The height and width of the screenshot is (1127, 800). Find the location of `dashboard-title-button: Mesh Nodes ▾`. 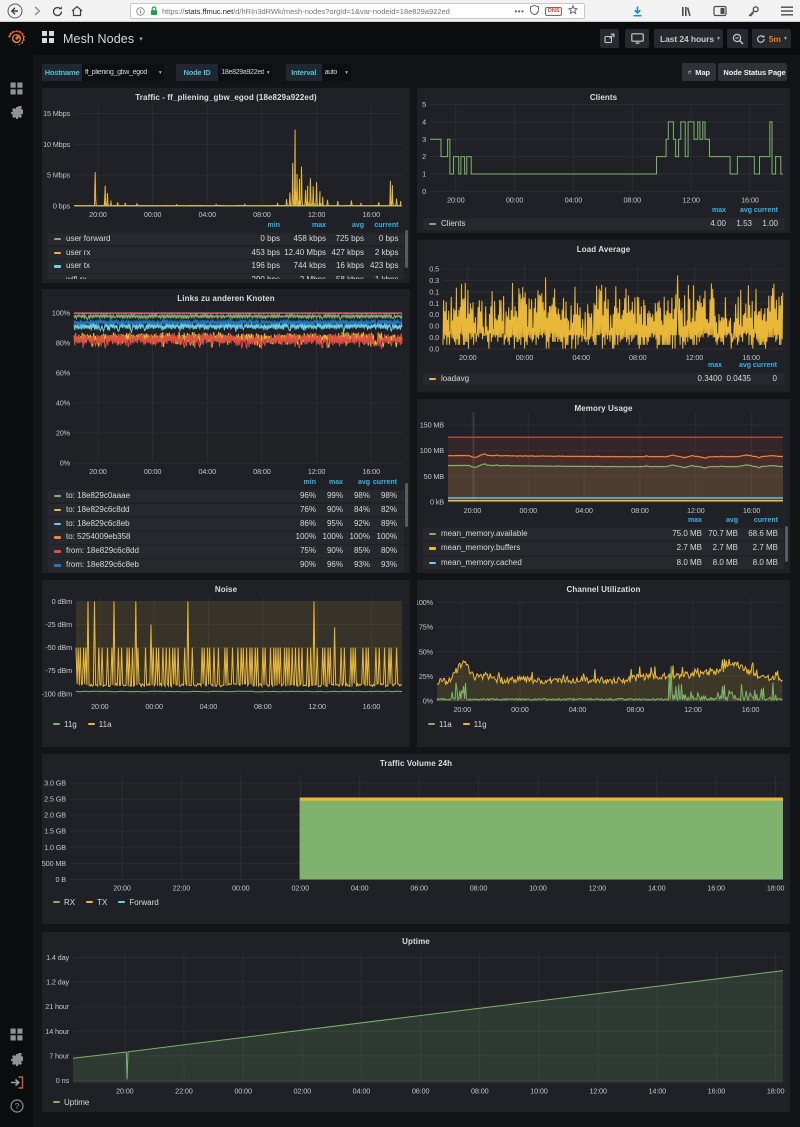

dashboard-title-button: Mesh Nodes ▾ is located at coordinates (92, 38).